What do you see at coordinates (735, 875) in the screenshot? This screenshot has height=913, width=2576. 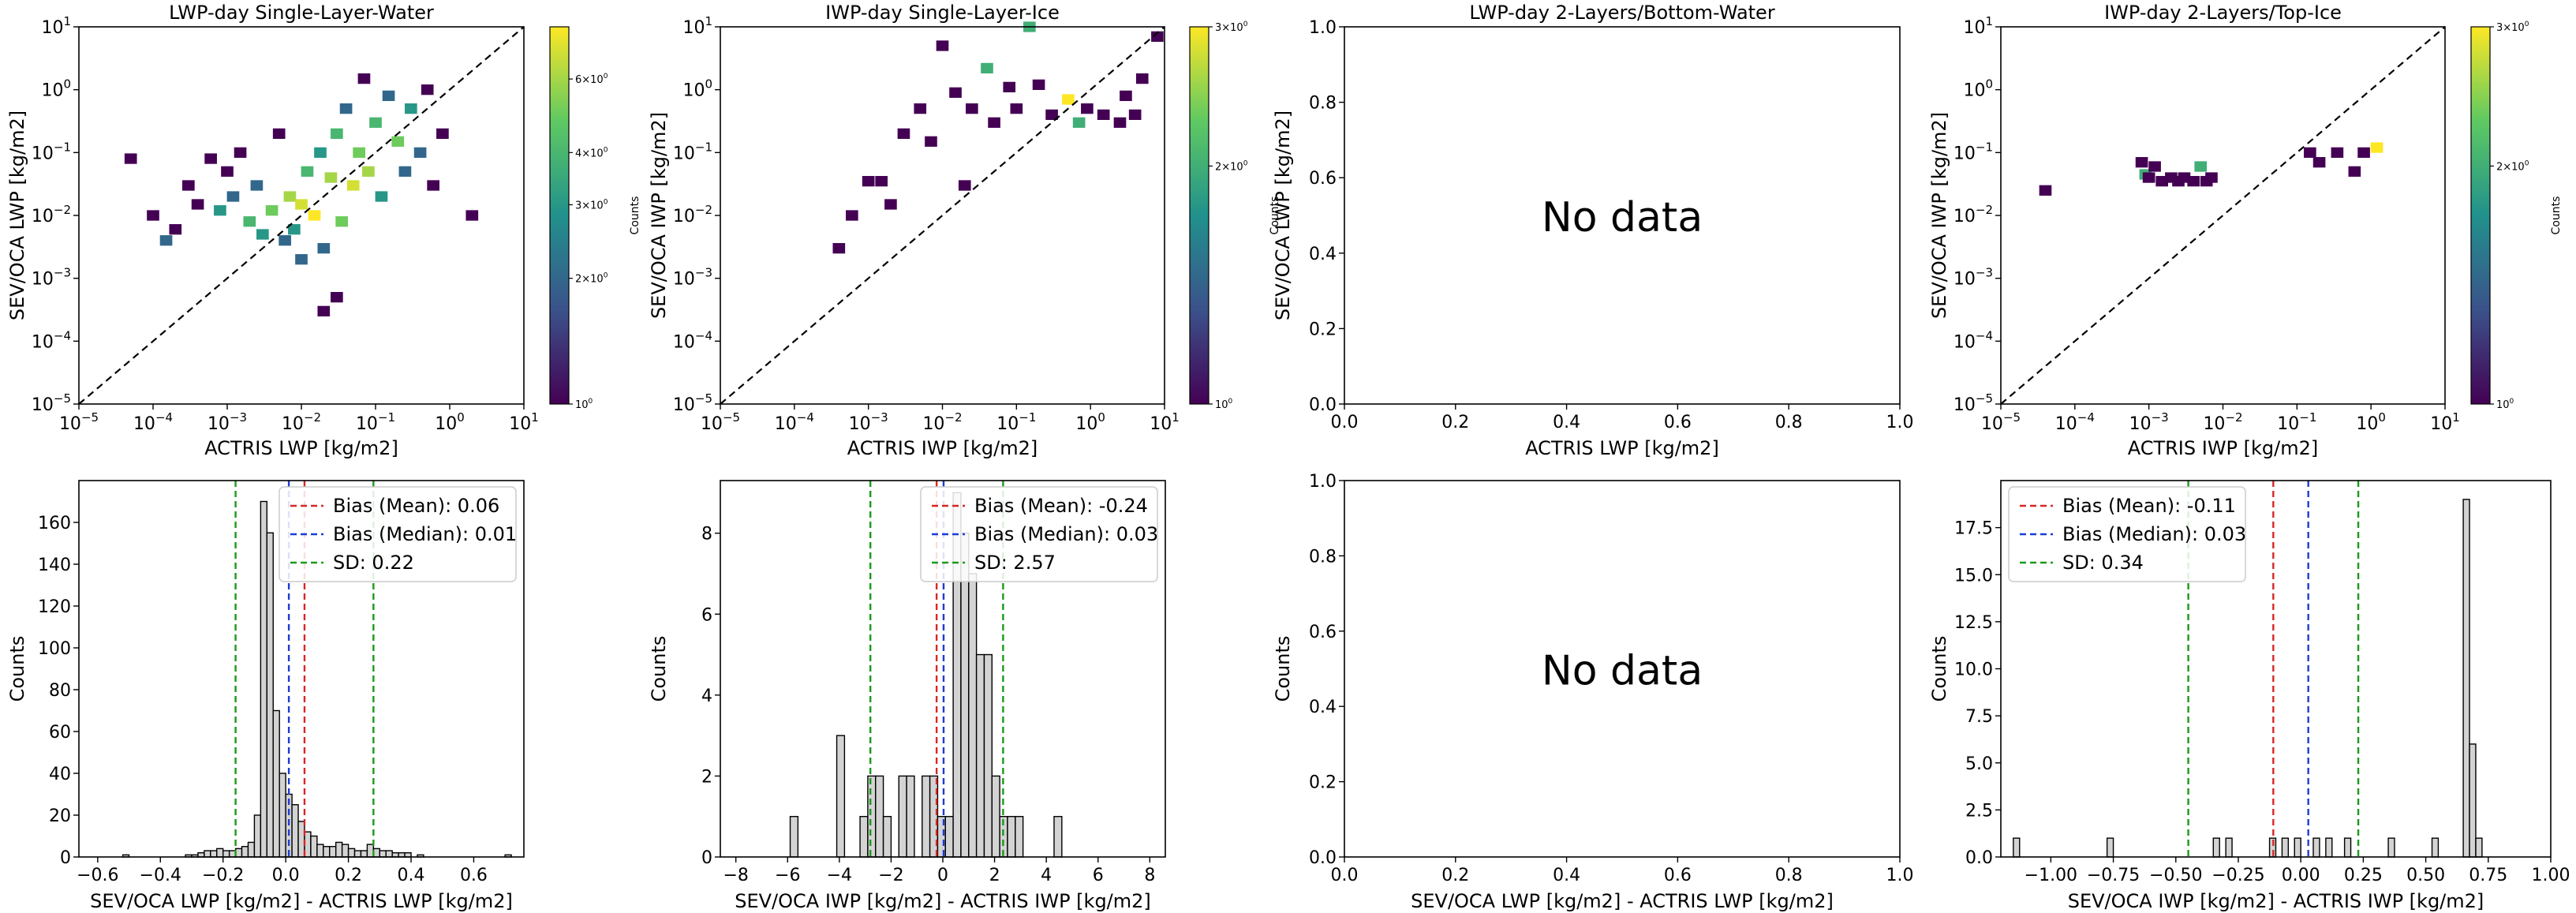 I see `x-tick-label: −8` at bounding box center [735, 875].